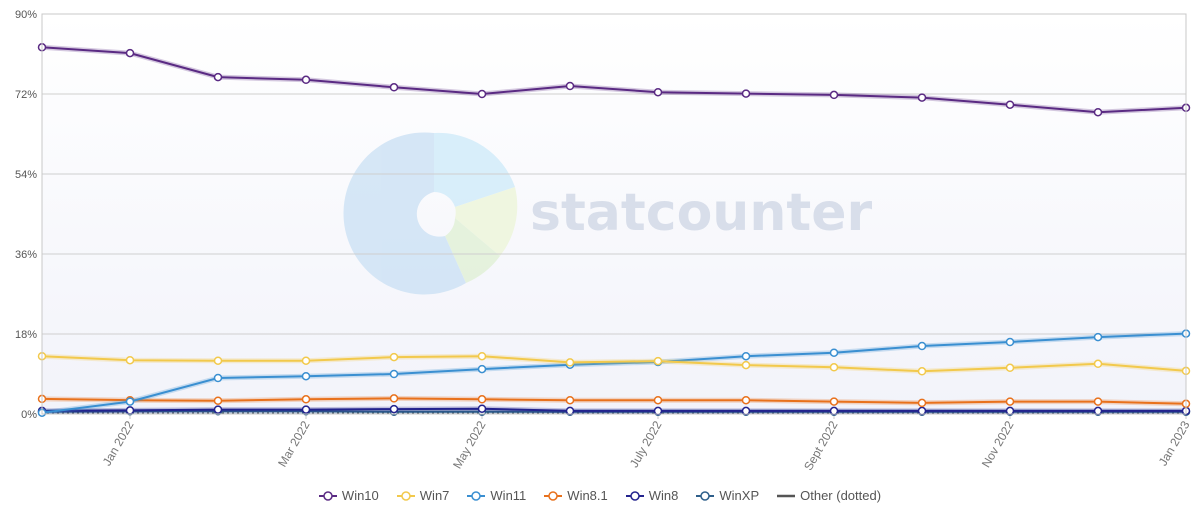 This screenshot has height=519, width=1200. Describe the element at coordinates (663, 495) in the screenshot. I see `legend-label: Win8` at that location.